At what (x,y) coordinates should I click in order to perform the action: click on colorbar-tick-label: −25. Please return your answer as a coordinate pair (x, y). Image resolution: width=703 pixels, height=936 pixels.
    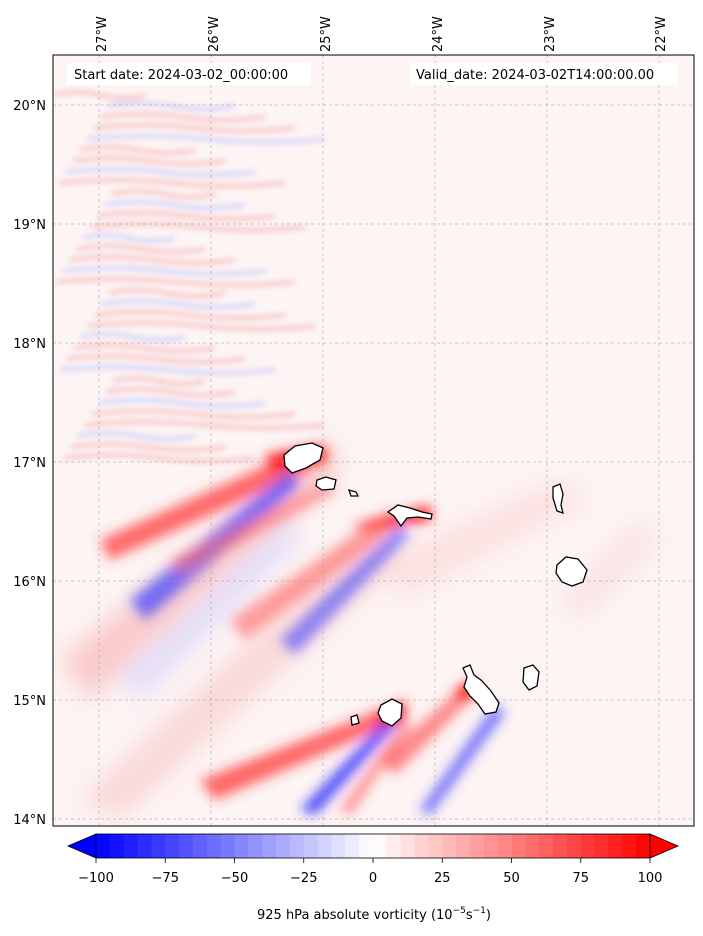
    Looking at the image, I should click on (303, 878).